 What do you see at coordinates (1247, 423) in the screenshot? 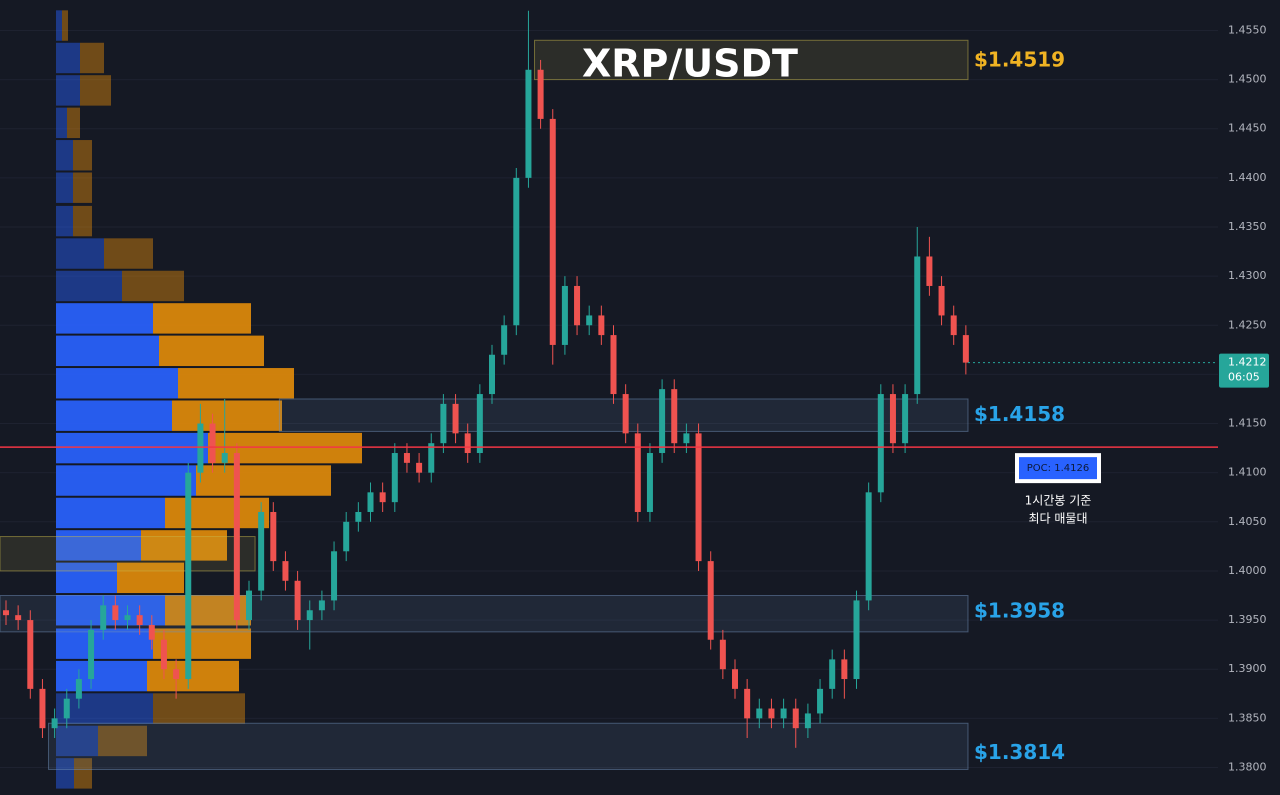
I see `y-tick-label: 1.4150` at bounding box center [1247, 423].